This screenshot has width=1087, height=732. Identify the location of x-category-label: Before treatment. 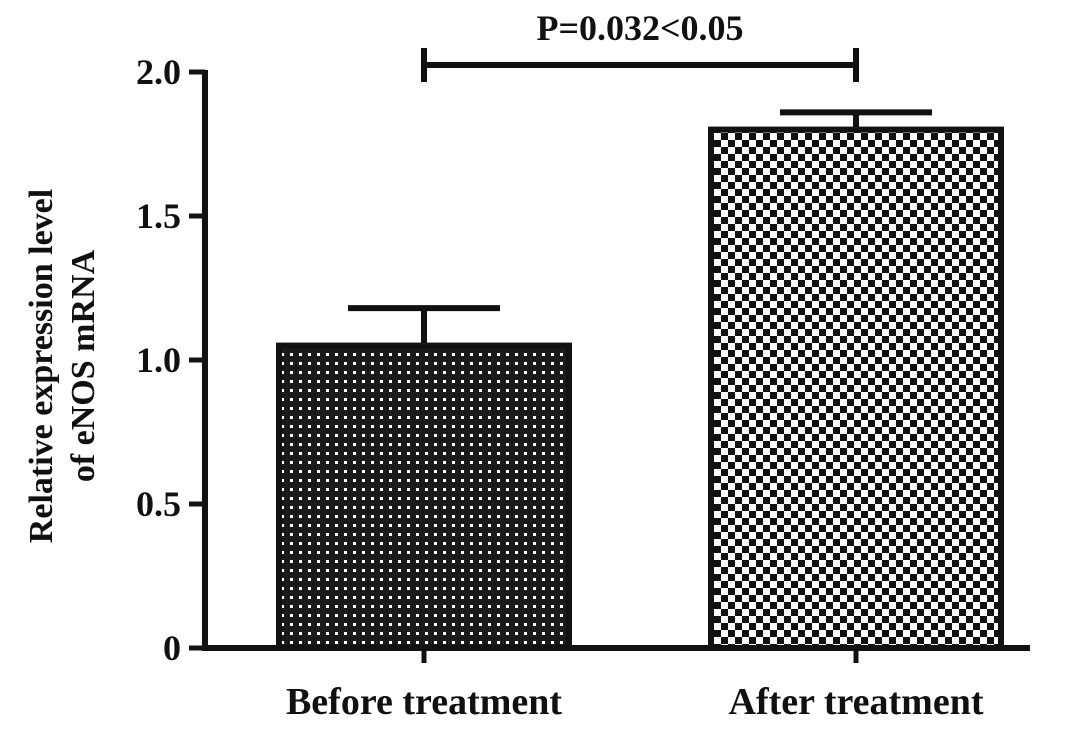
(424, 702).